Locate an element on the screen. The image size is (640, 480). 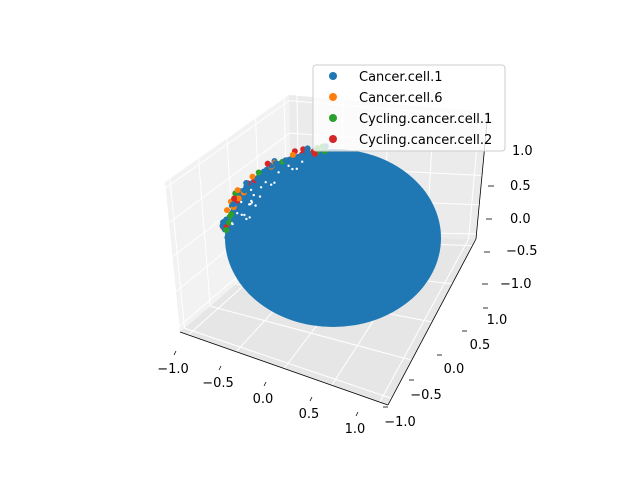
legend-entry: Cancer.cell.6 is located at coordinates (385, 98).